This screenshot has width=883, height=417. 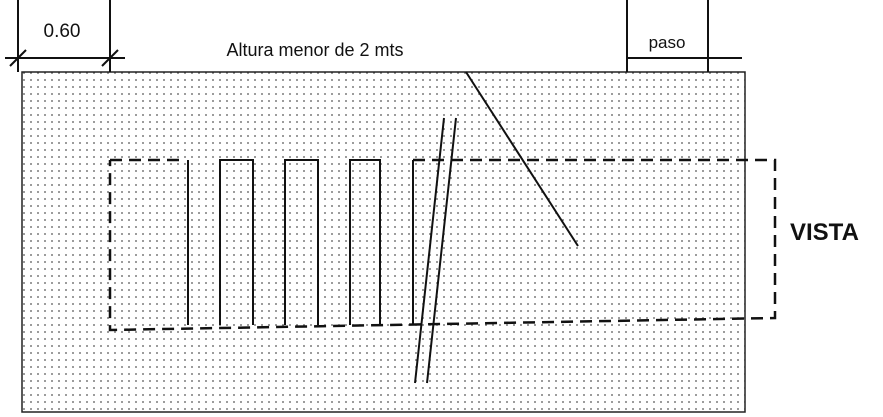 I want to click on dimension-right: paso, so click(x=684, y=36).